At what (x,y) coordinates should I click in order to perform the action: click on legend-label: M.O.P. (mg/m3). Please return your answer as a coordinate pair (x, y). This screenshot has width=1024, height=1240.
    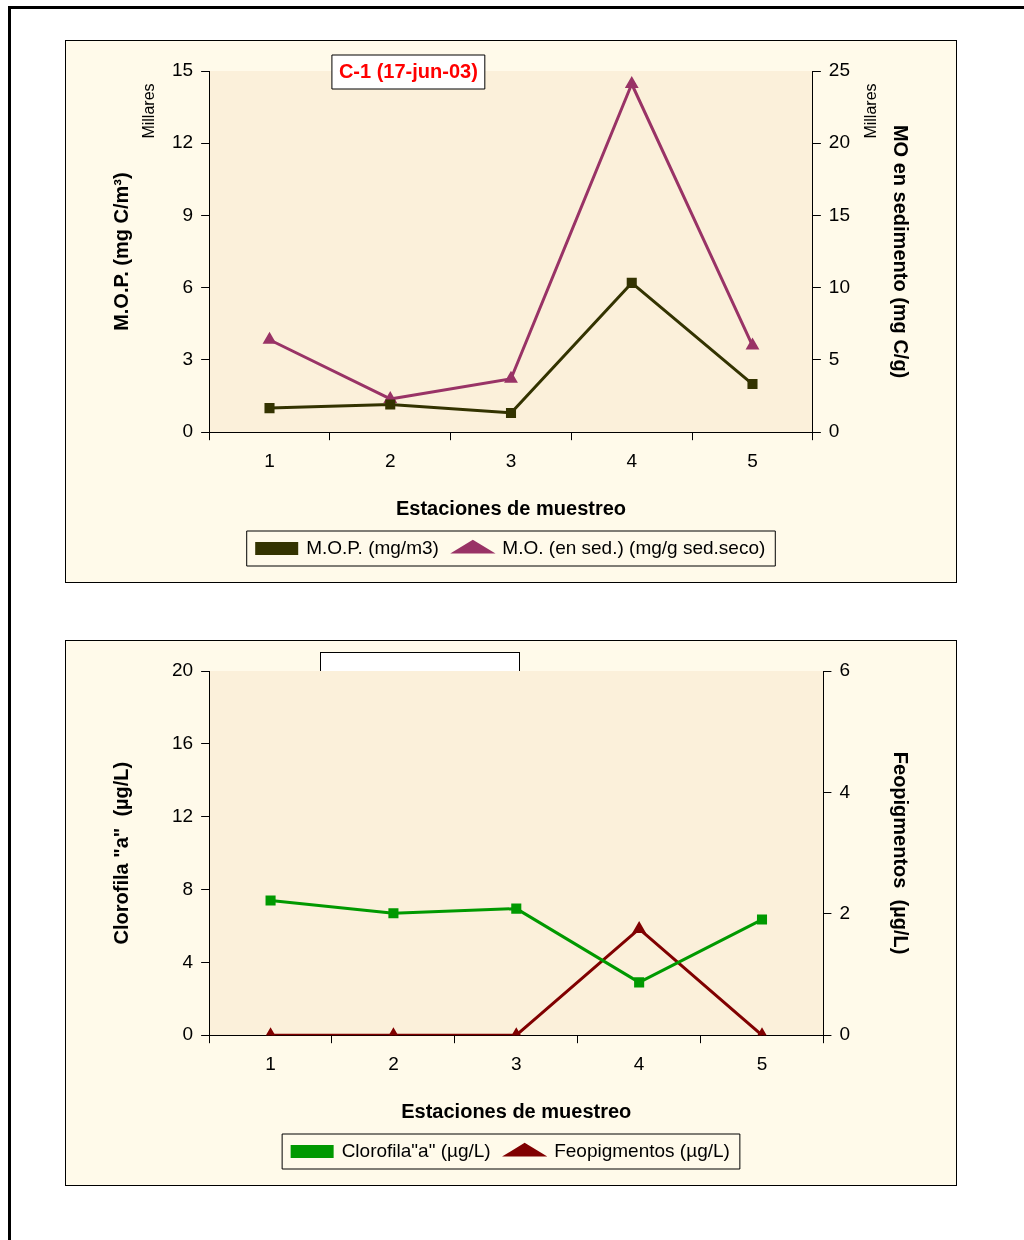
    Looking at the image, I should click on (372, 547).